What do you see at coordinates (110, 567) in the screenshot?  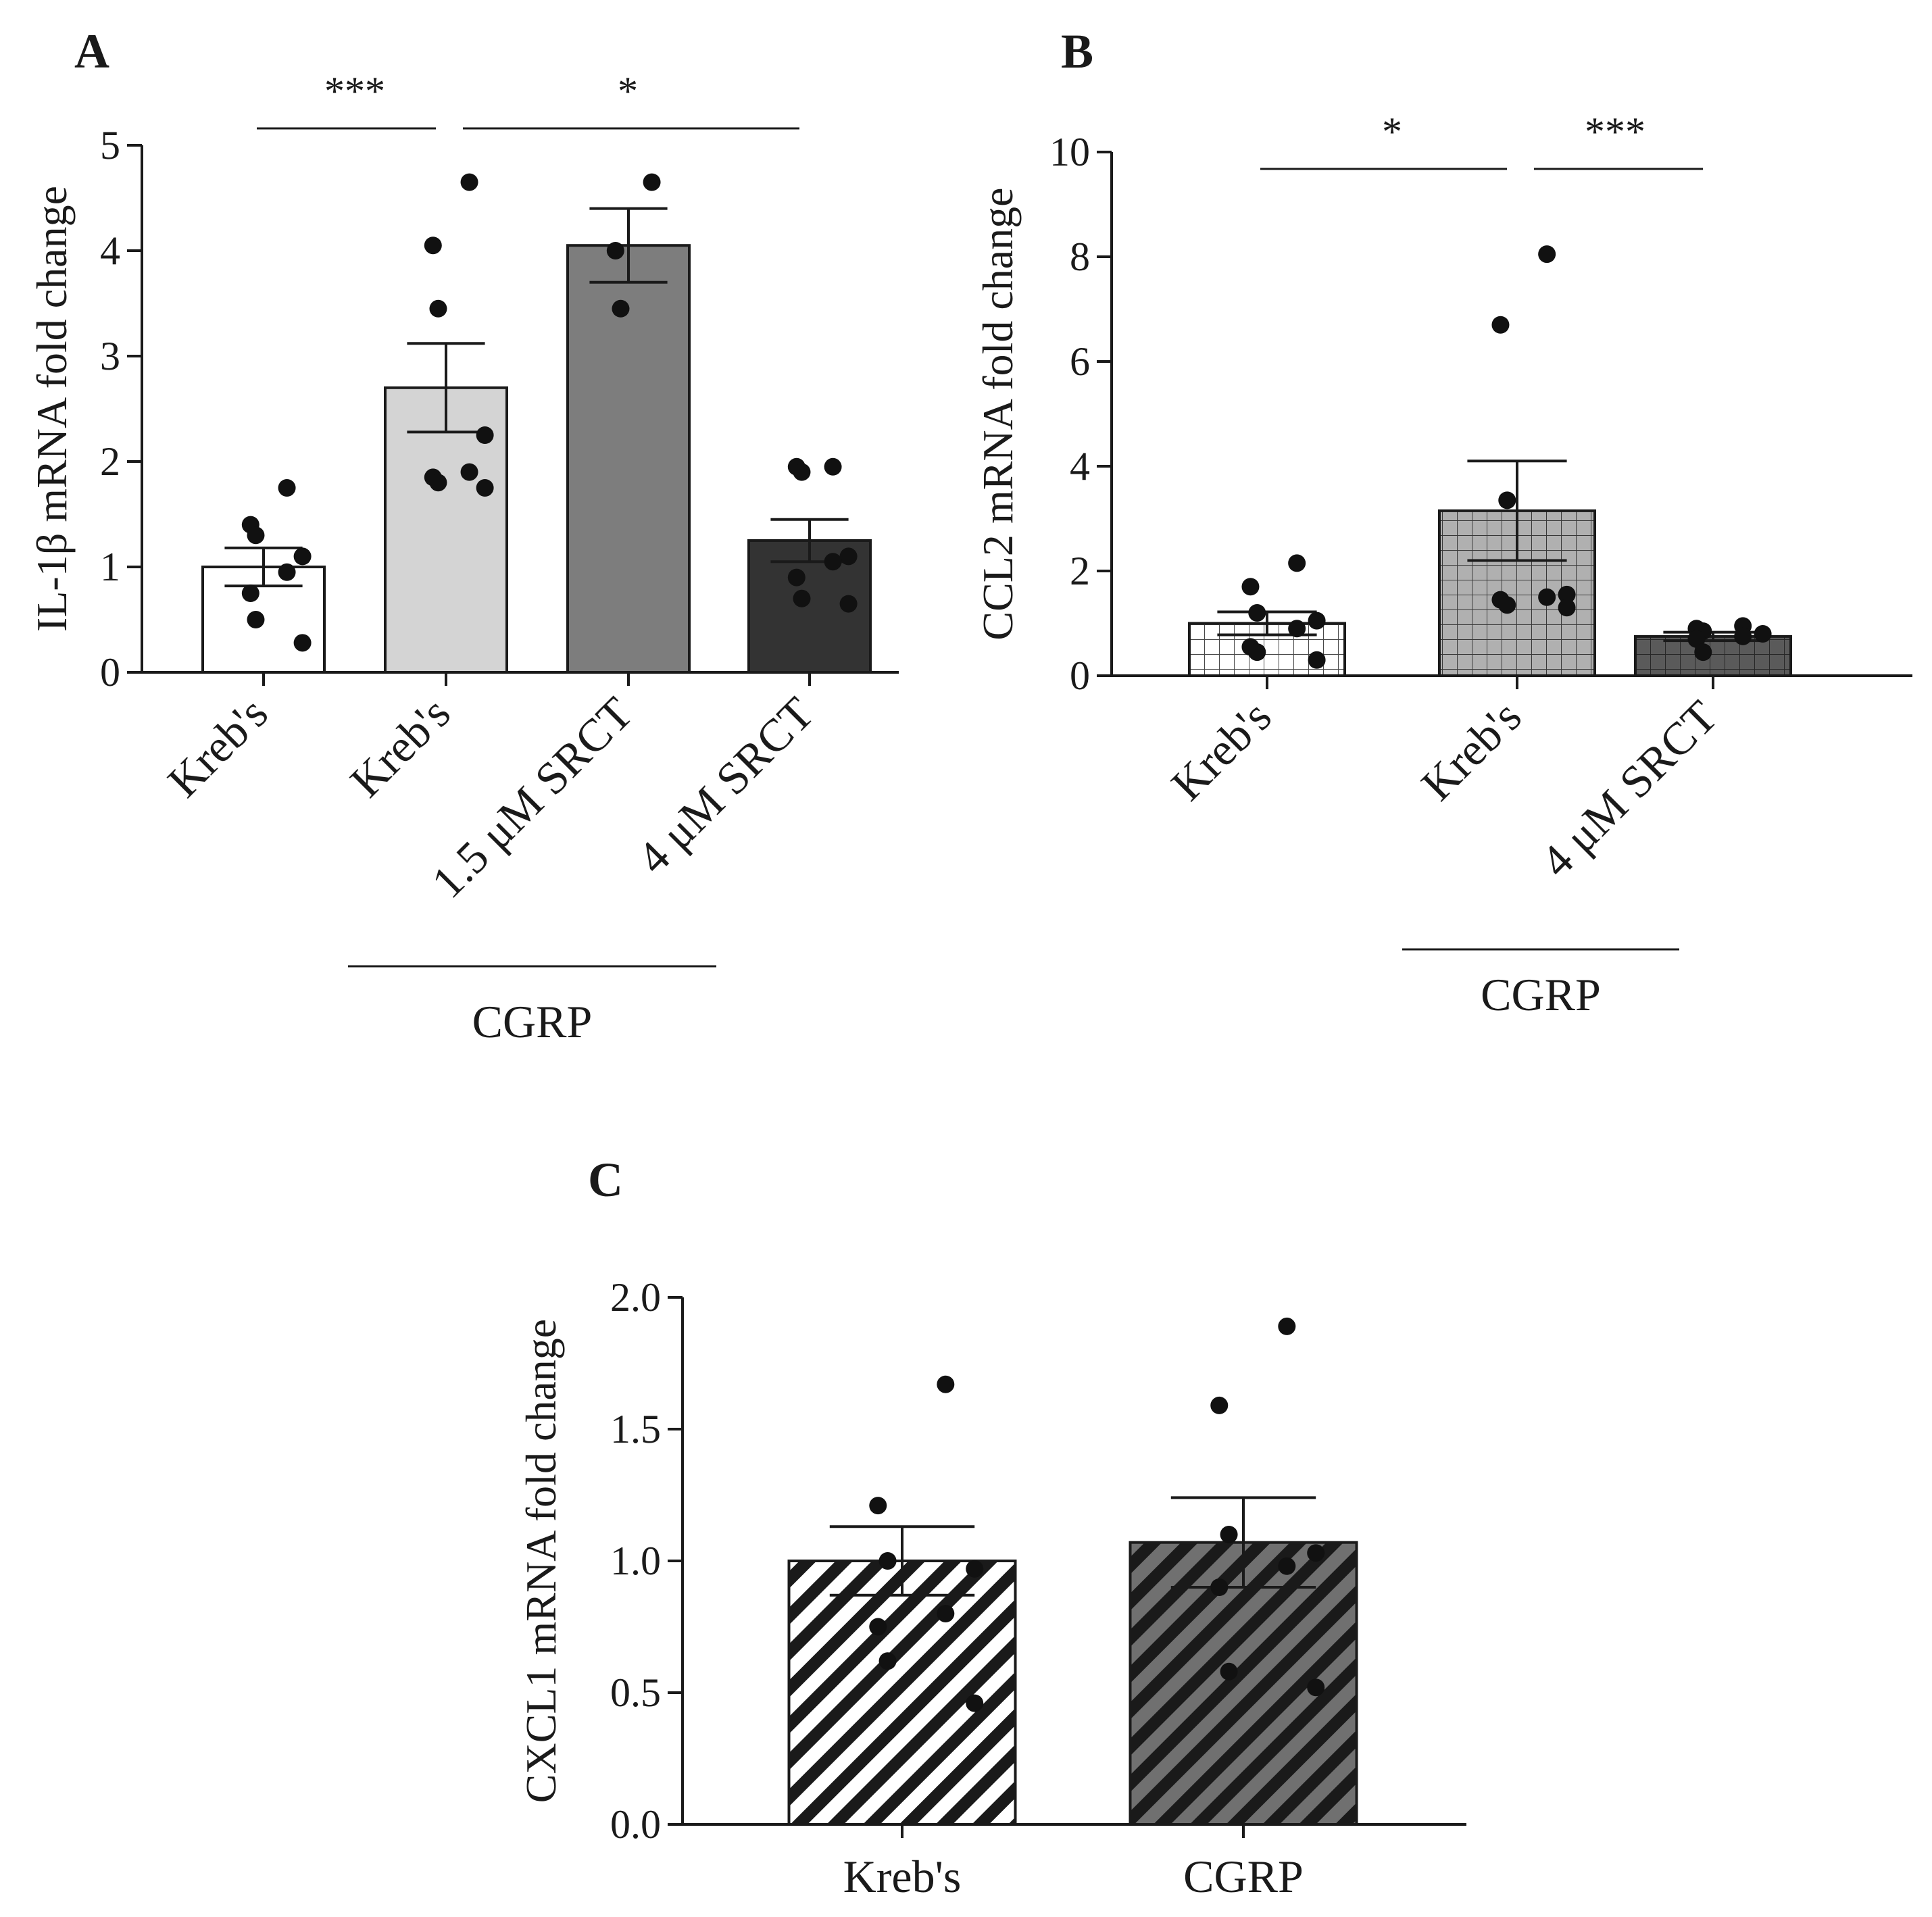 I see `y-tick-label: 1` at bounding box center [110, 567].